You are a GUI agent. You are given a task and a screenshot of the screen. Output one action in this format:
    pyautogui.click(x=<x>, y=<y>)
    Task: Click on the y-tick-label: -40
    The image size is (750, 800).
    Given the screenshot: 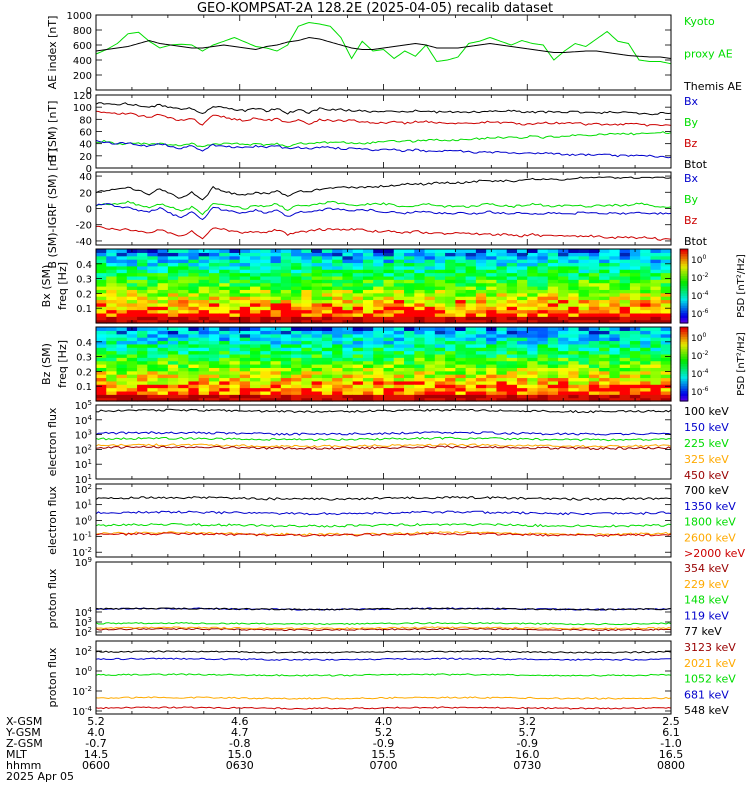 What is the action you would take?
    pyautogui.click(x=84, y=242)
    